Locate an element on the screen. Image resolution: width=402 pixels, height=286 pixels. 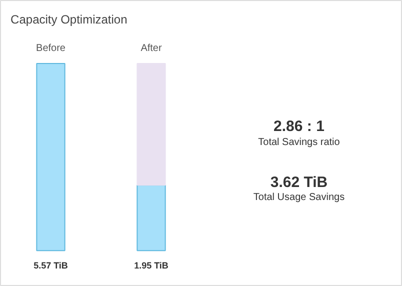
text: Total Usage Savings is located at coordinates (299, 197).